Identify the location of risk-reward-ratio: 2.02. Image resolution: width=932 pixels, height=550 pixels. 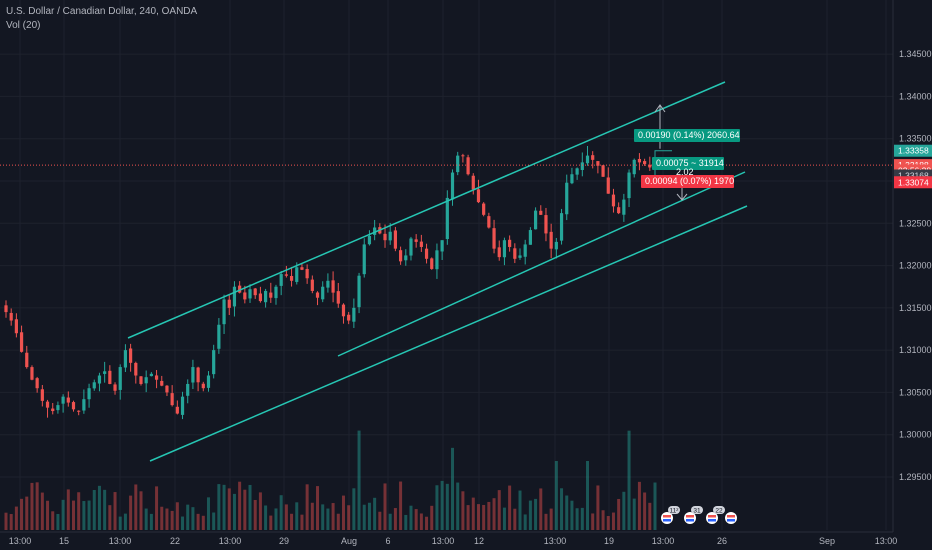
(685, 172).